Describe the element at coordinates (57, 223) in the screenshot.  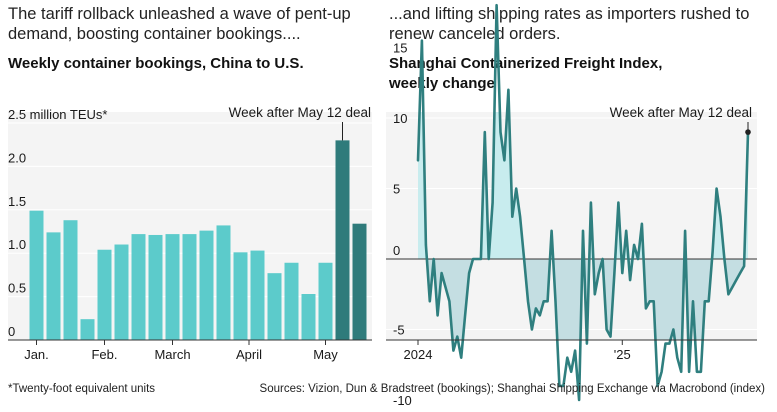
I see `bar-y-tick-labels: 0 0.5 1.0 1.5 2.0 2.5 million TEUs*` at that location.